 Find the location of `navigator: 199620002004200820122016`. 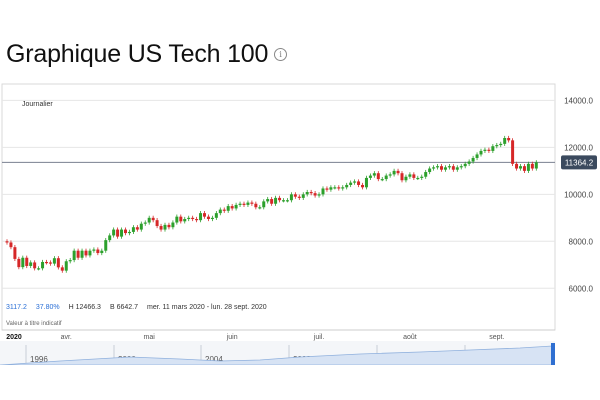

navigator: 199620002004200820122016 is located at coordinates (277, 353).